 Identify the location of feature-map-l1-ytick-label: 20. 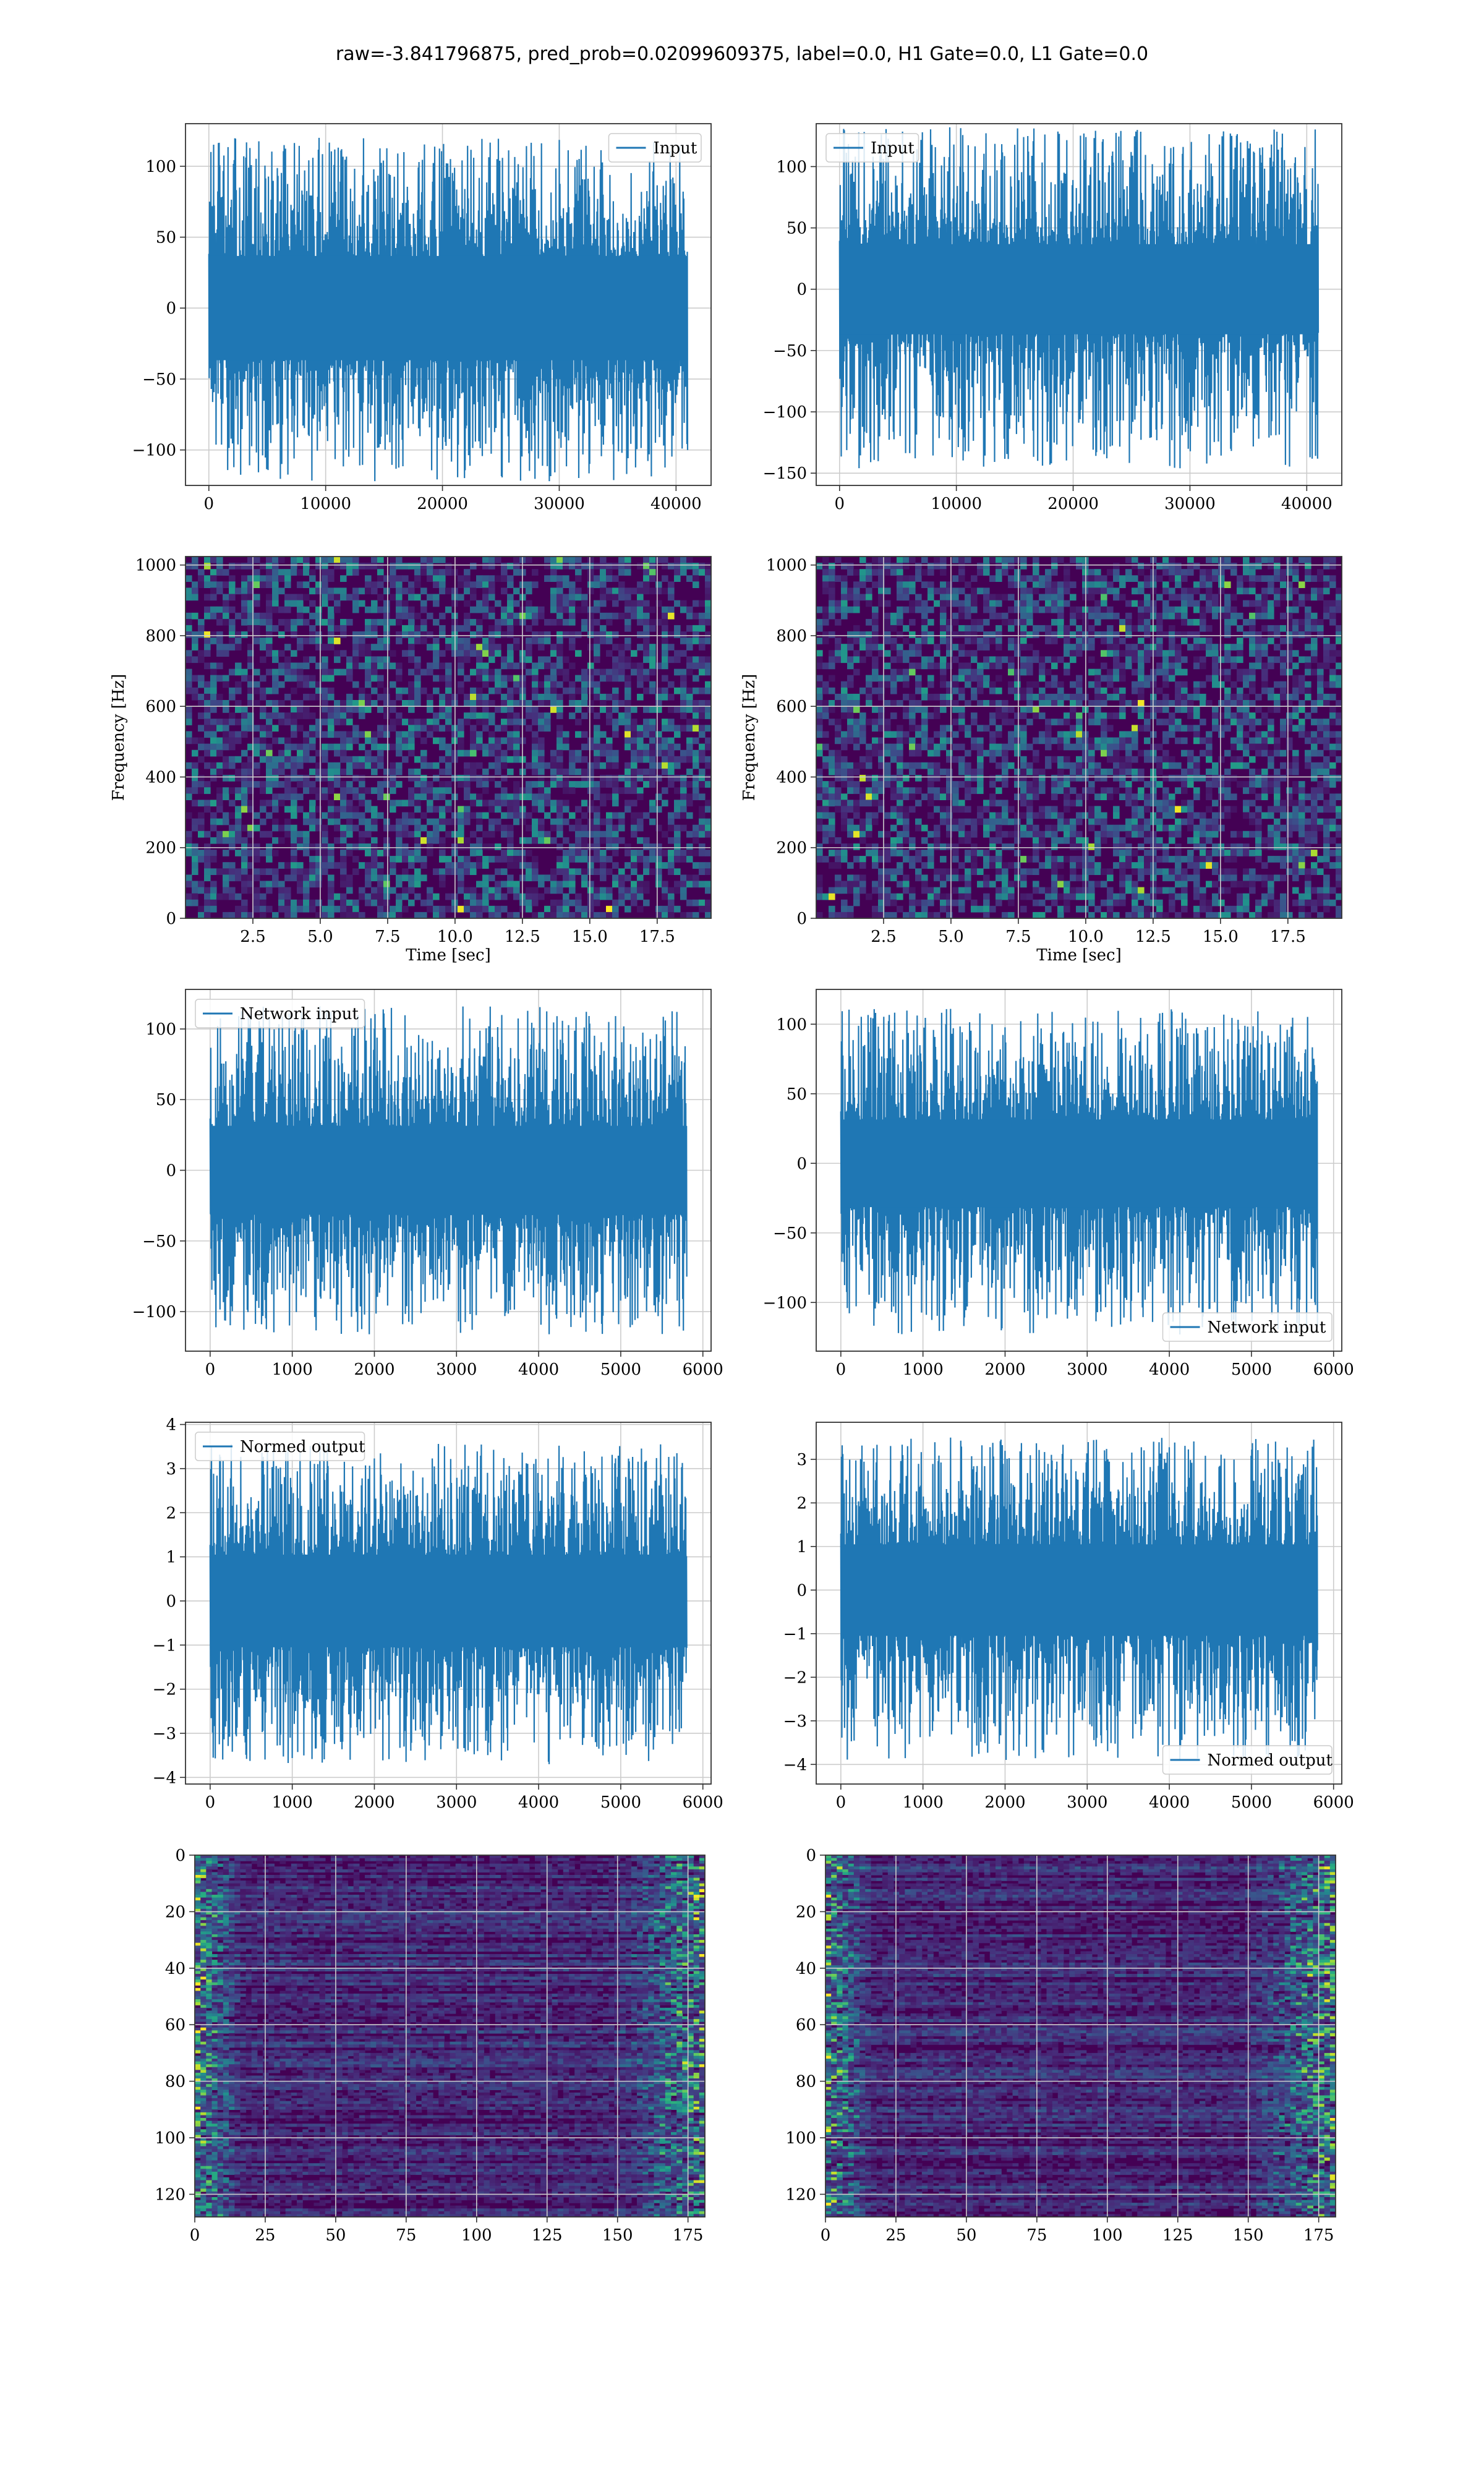
(806, 1912).